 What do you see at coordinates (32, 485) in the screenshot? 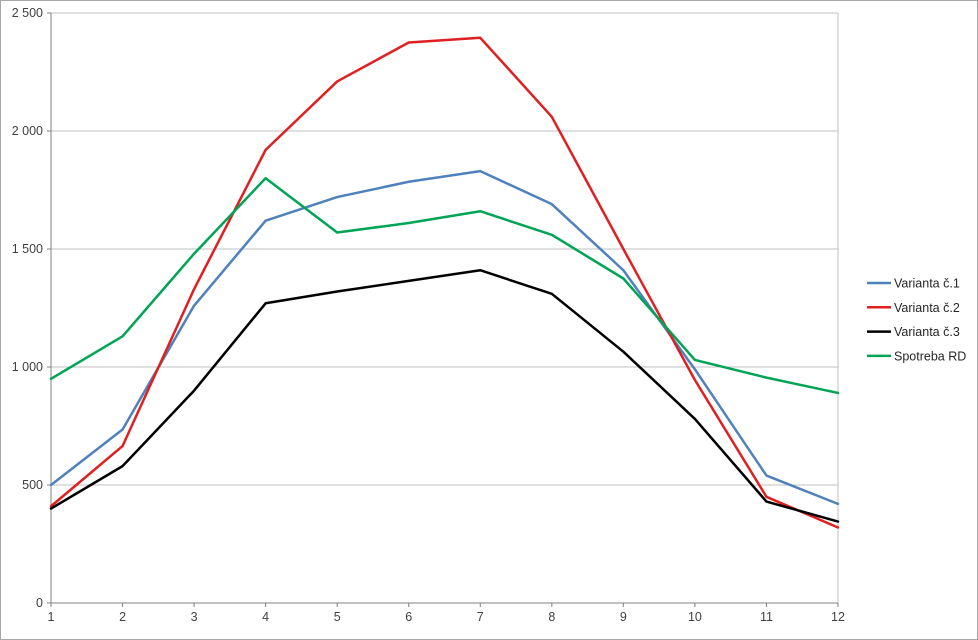
I see `y-tick-label: 500` at bounding box center [32, 485].